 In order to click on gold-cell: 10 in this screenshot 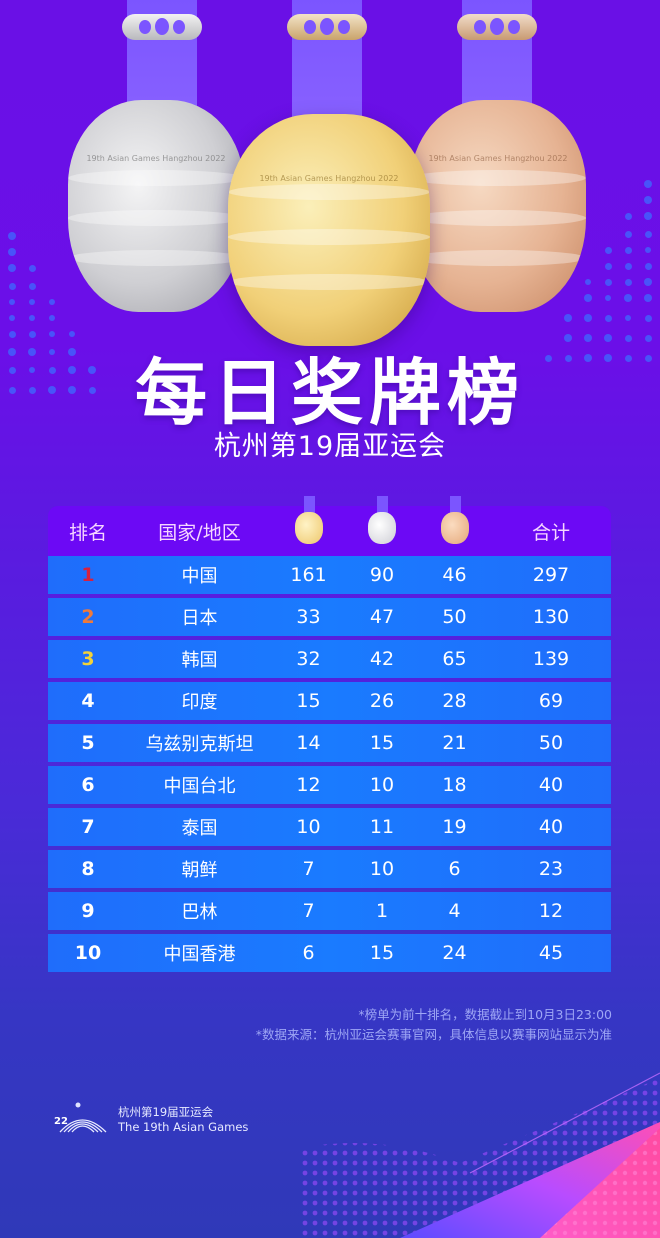, I will do `click(308, 827)`.